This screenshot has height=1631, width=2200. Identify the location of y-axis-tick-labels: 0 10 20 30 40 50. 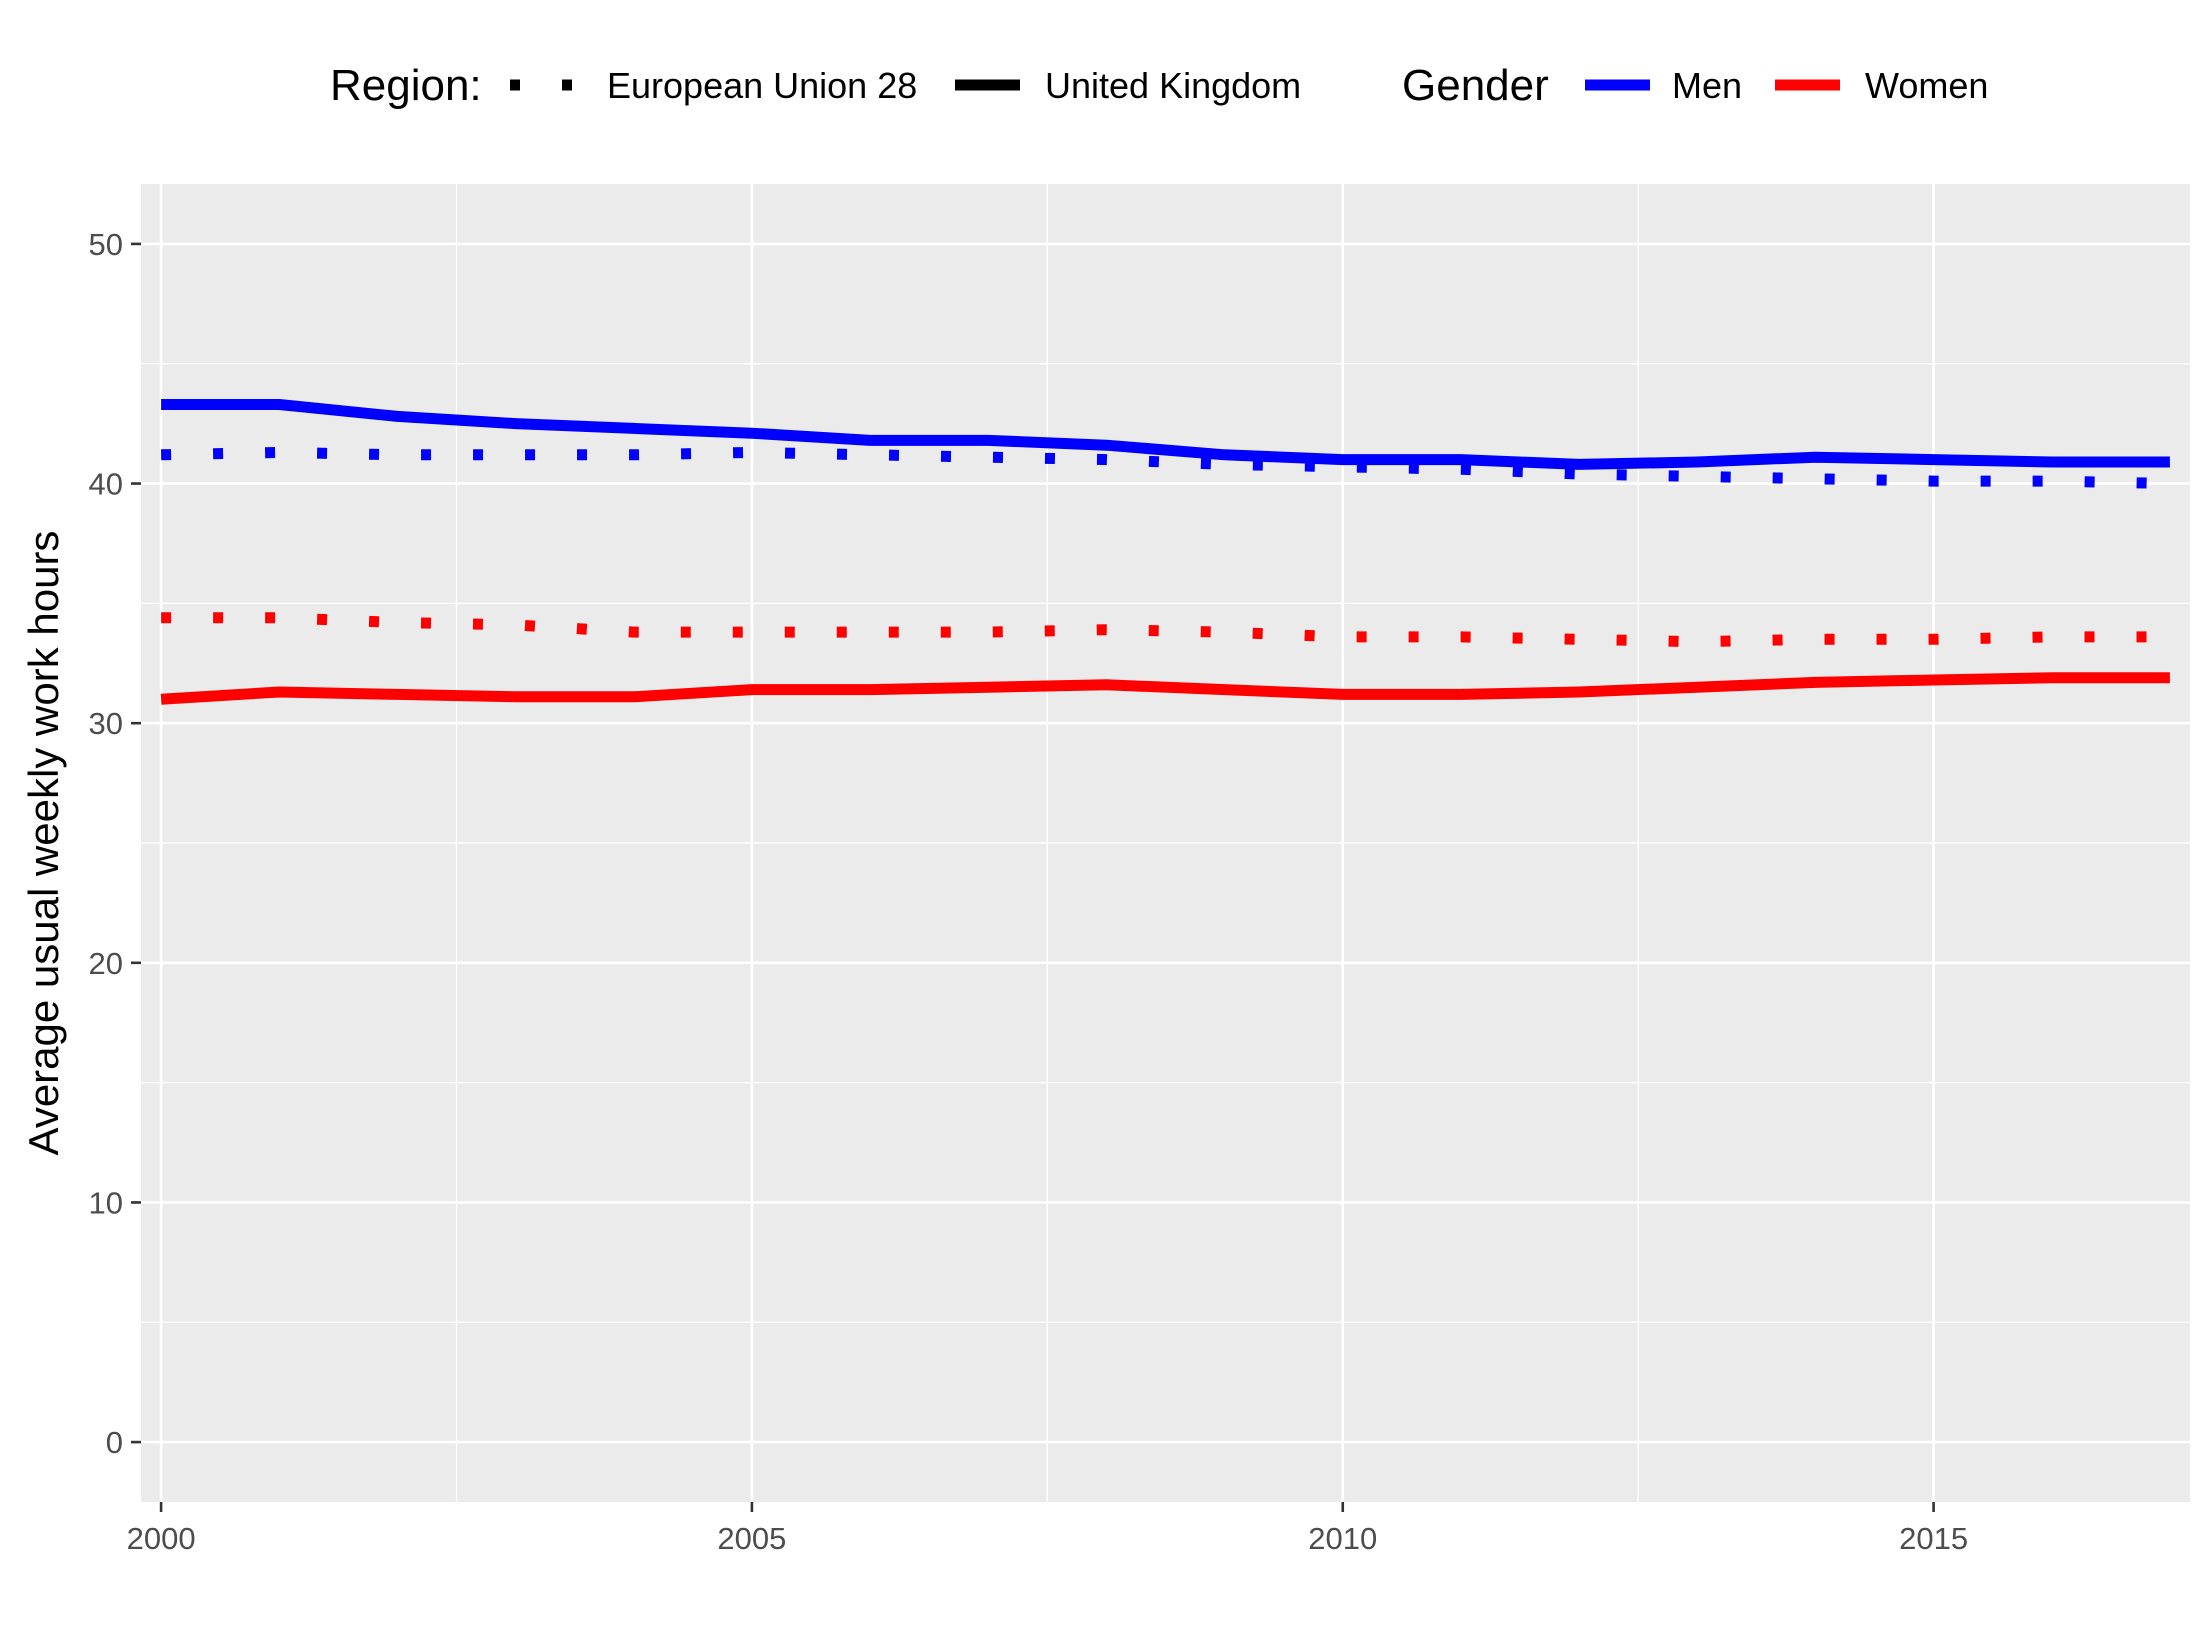
(106, 843).